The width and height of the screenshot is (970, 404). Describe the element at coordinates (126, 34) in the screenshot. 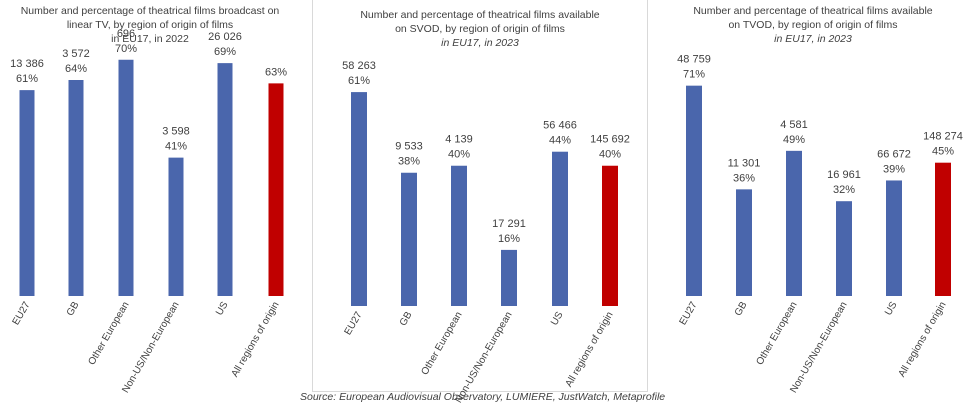

I see `count-label: 696` at that location.